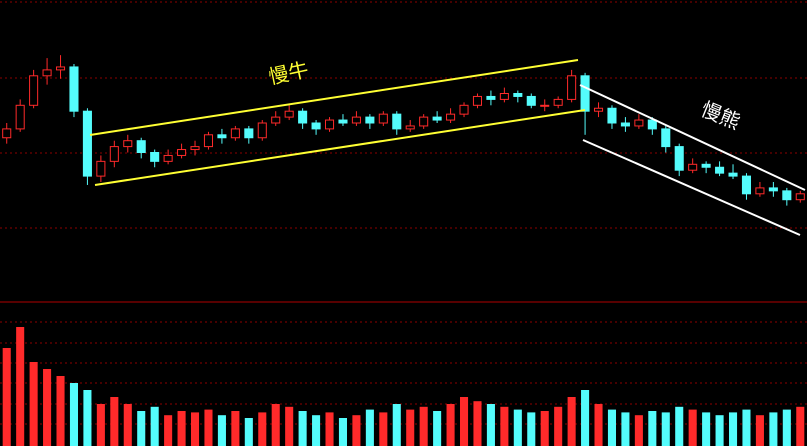 The height and width of the screenshot is (446, 807). What do you see at coordinates (692, 137) in the screenshot?
I see `bear-channel-top` at bounding box center [692, 137].